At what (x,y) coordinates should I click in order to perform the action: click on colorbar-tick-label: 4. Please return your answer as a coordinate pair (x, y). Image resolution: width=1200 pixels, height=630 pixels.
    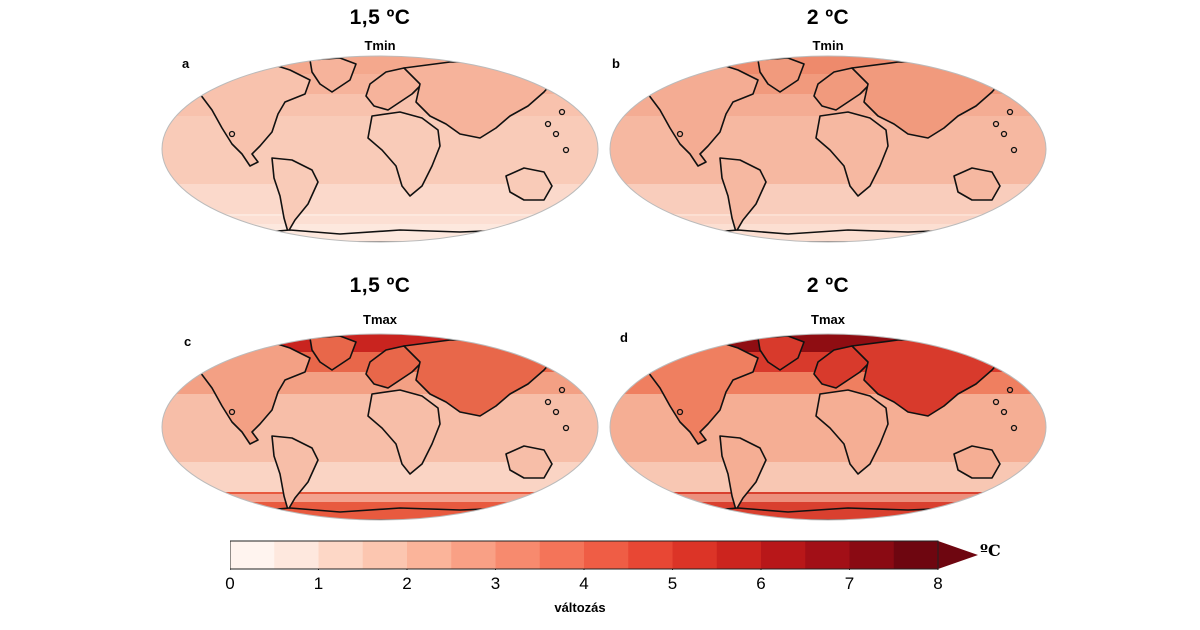
    Looking at the image, I should click on (584, 583).